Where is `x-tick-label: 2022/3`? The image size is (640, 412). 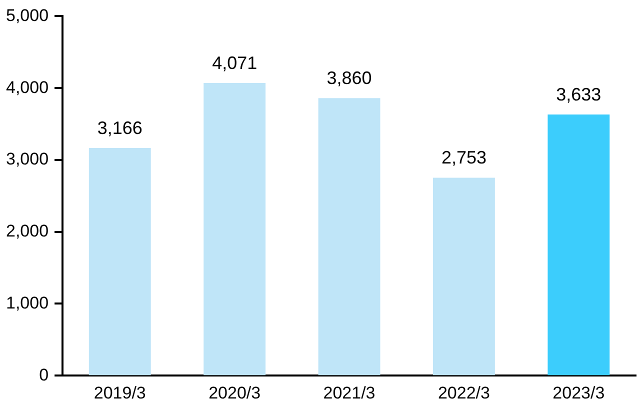
x-tick-label: 2022/3 is located at coordinates (464, 392).